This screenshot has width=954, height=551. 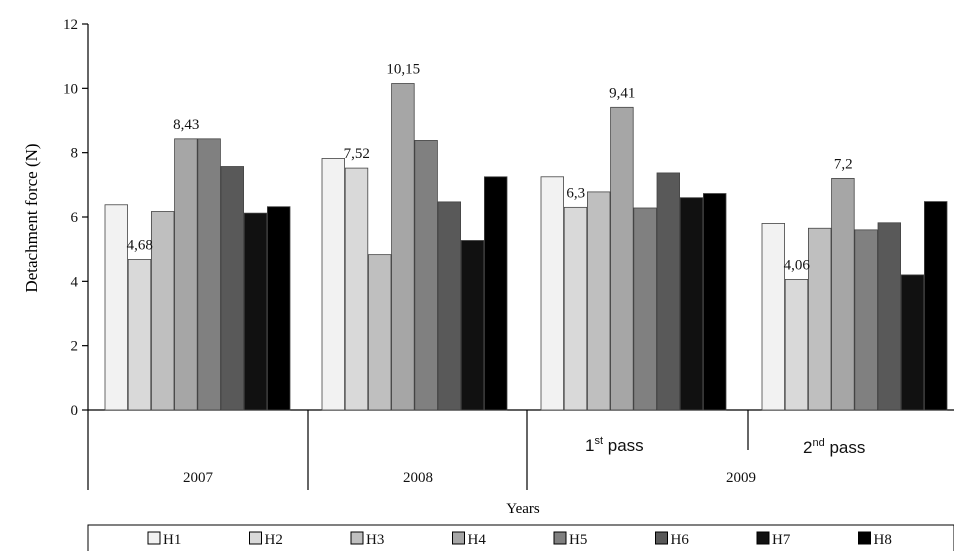 What do you see at coordinates (598, 441) in the screenshot?
I see `pass-label-suffix: st` at bounding box center [598, 441].